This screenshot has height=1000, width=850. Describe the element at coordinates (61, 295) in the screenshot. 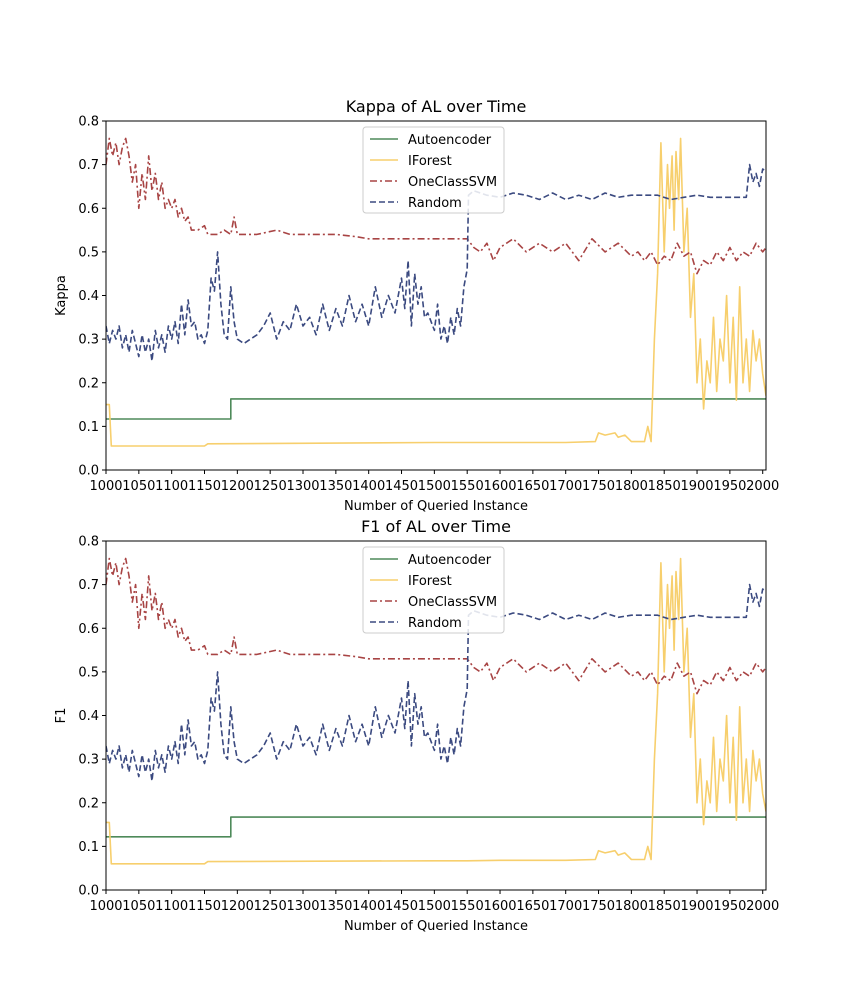

I see `y-axis-label: Kappa` at that location.